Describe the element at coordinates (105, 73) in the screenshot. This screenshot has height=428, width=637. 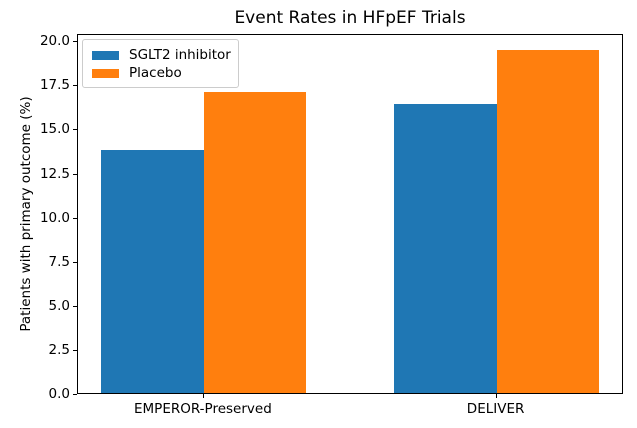
I see `legend-swatch-placebo-icon` at that location.